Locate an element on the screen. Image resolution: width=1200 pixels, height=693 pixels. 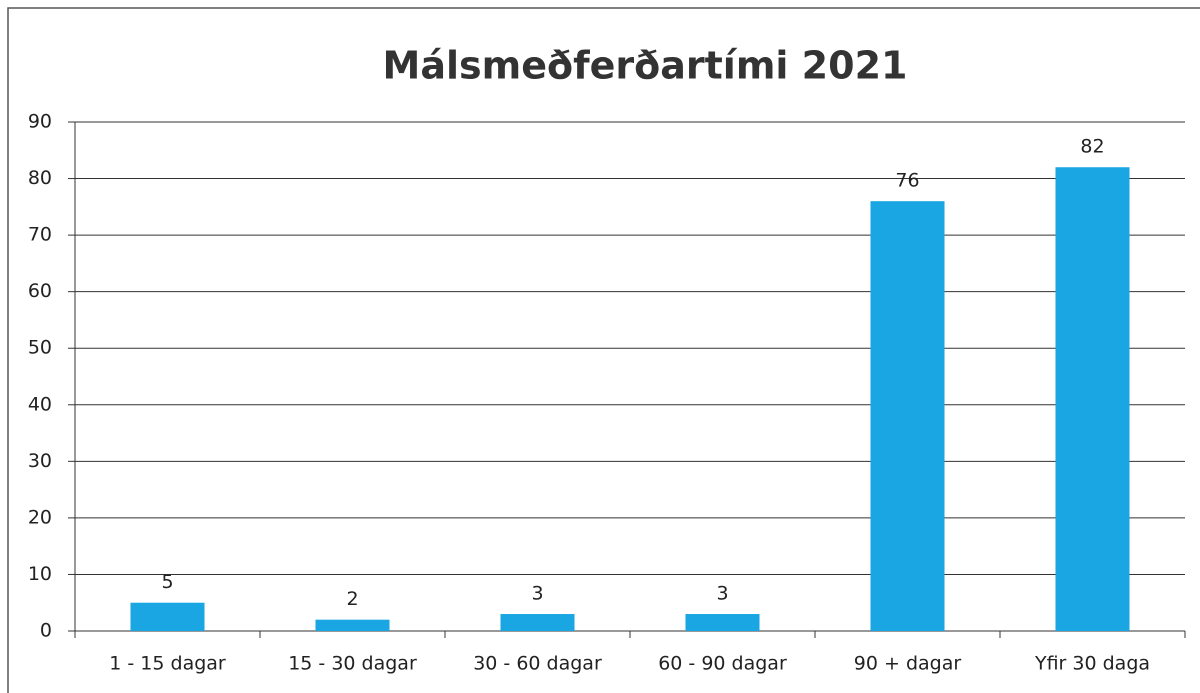
x-tick-label: 30 - 60 dagar is located at coordinates (537, 664).